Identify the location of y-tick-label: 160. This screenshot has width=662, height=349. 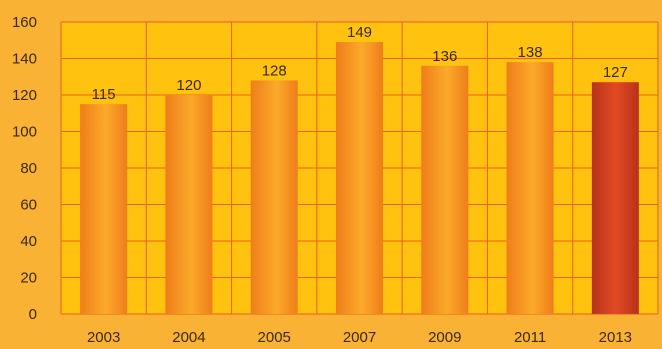
(24, 22).